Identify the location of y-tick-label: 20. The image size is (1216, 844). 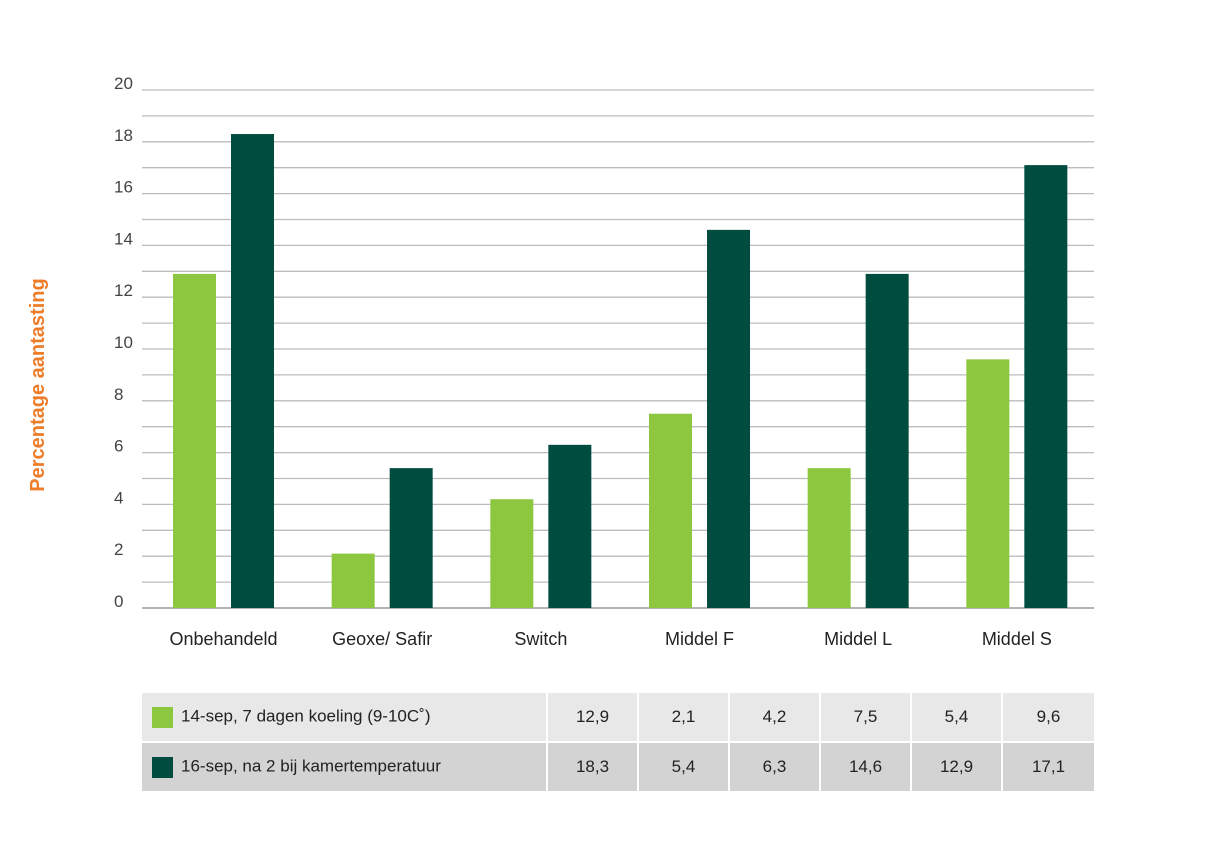
(123, 83).